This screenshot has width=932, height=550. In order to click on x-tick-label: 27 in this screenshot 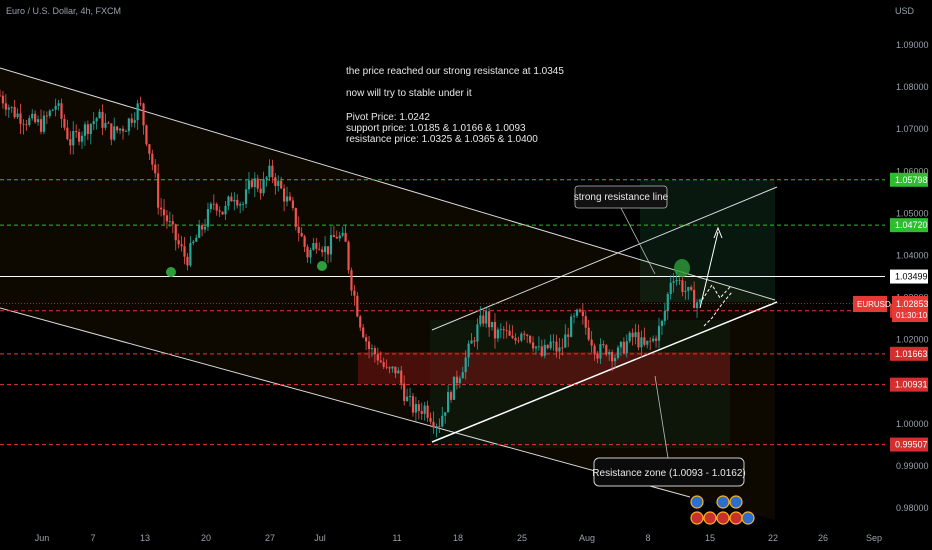, I will do `click(270, 538)`.